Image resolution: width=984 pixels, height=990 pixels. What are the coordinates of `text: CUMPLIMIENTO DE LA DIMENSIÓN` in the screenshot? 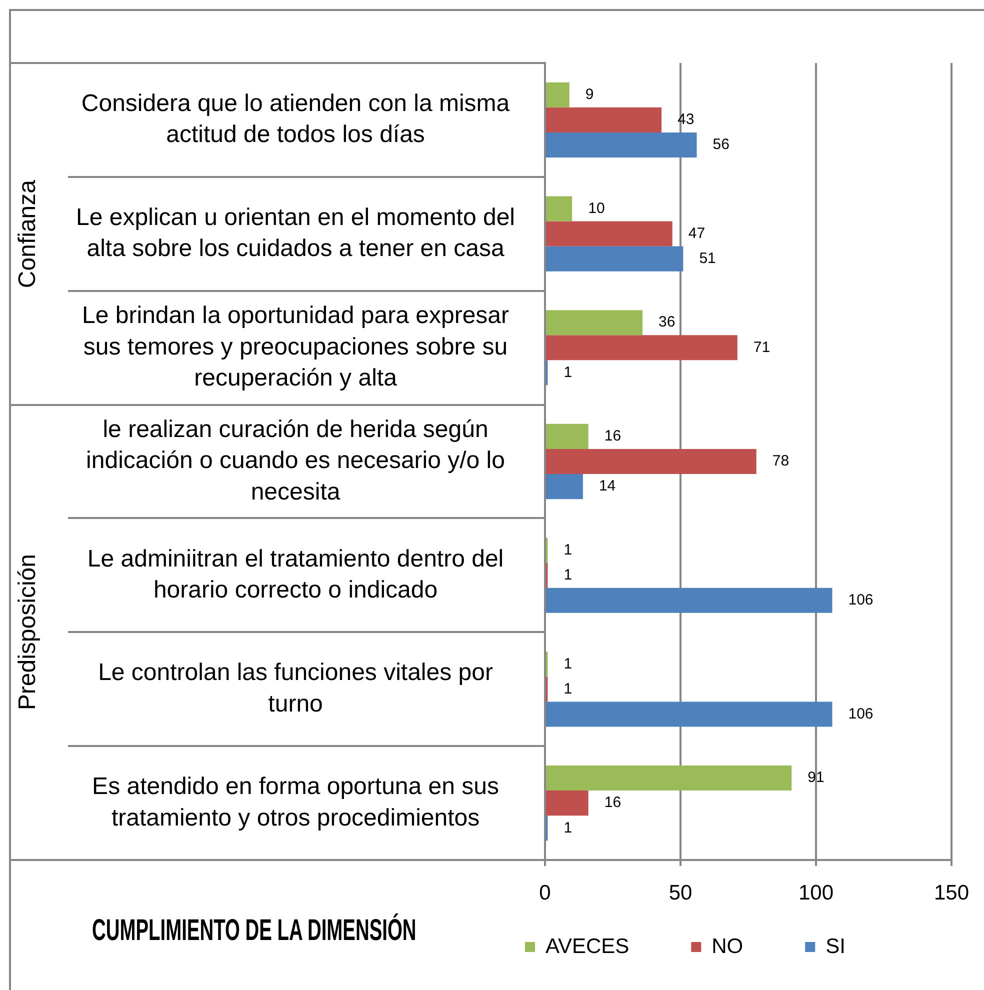 It's located at (254, 930).